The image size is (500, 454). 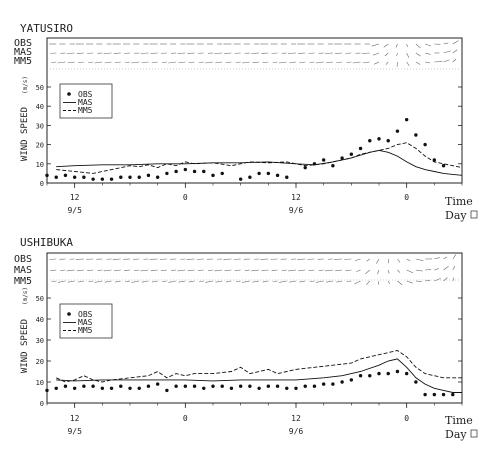 What do you see at coordinates (456, 215) in the screenshot?
I see `x-axis-label-day: Day` at bounding box center [456, 215].